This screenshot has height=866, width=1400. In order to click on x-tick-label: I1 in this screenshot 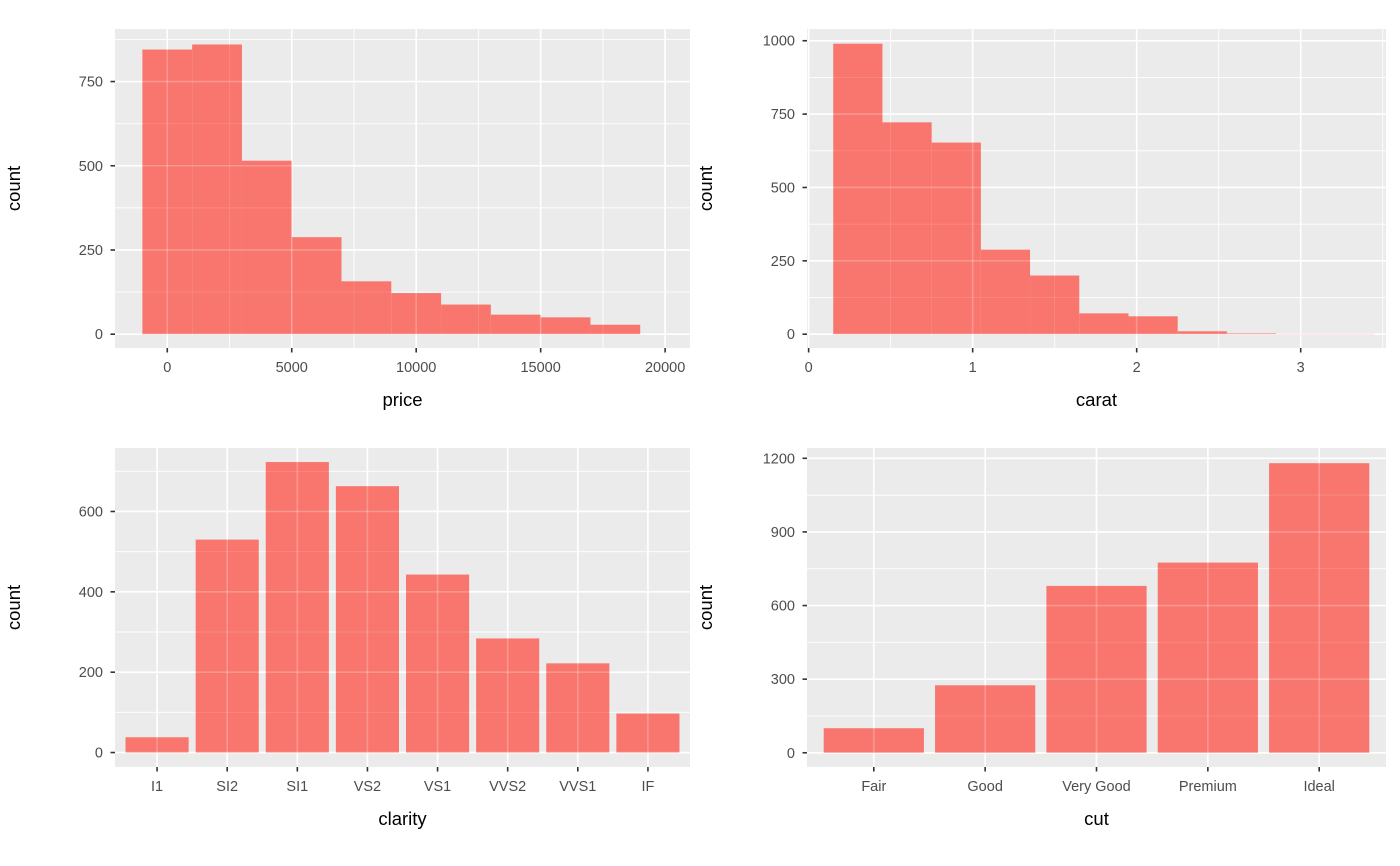, I will do `click(157, 787)`.